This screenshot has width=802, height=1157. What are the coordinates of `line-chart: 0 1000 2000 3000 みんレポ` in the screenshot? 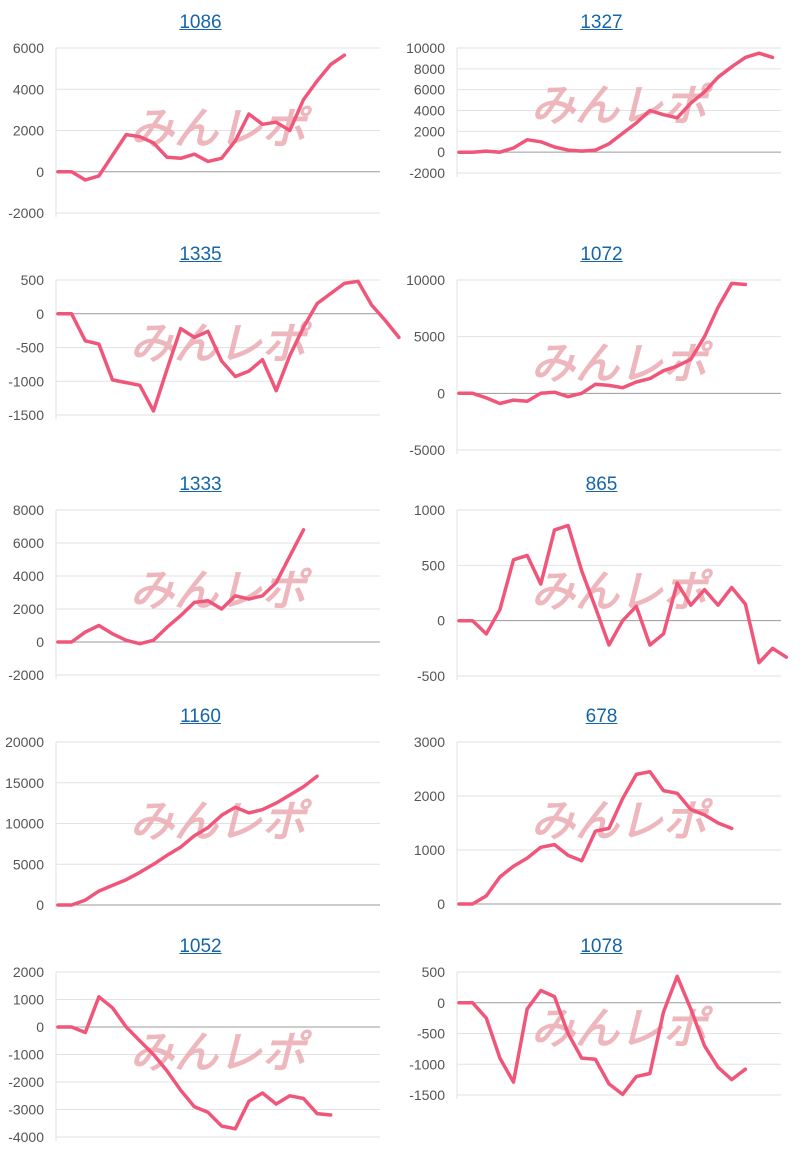 It's located at (597, 823).